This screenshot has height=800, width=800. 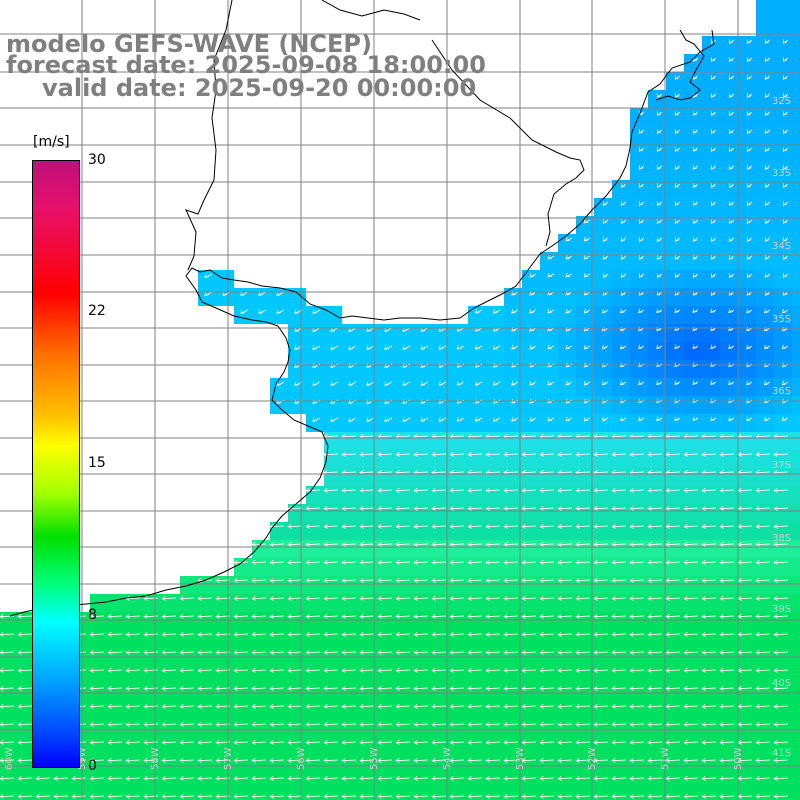 What do you see at coordinates (228, 758) in the screenshot?
I see `lon-label: 57W` at bounding box center [228, 758].